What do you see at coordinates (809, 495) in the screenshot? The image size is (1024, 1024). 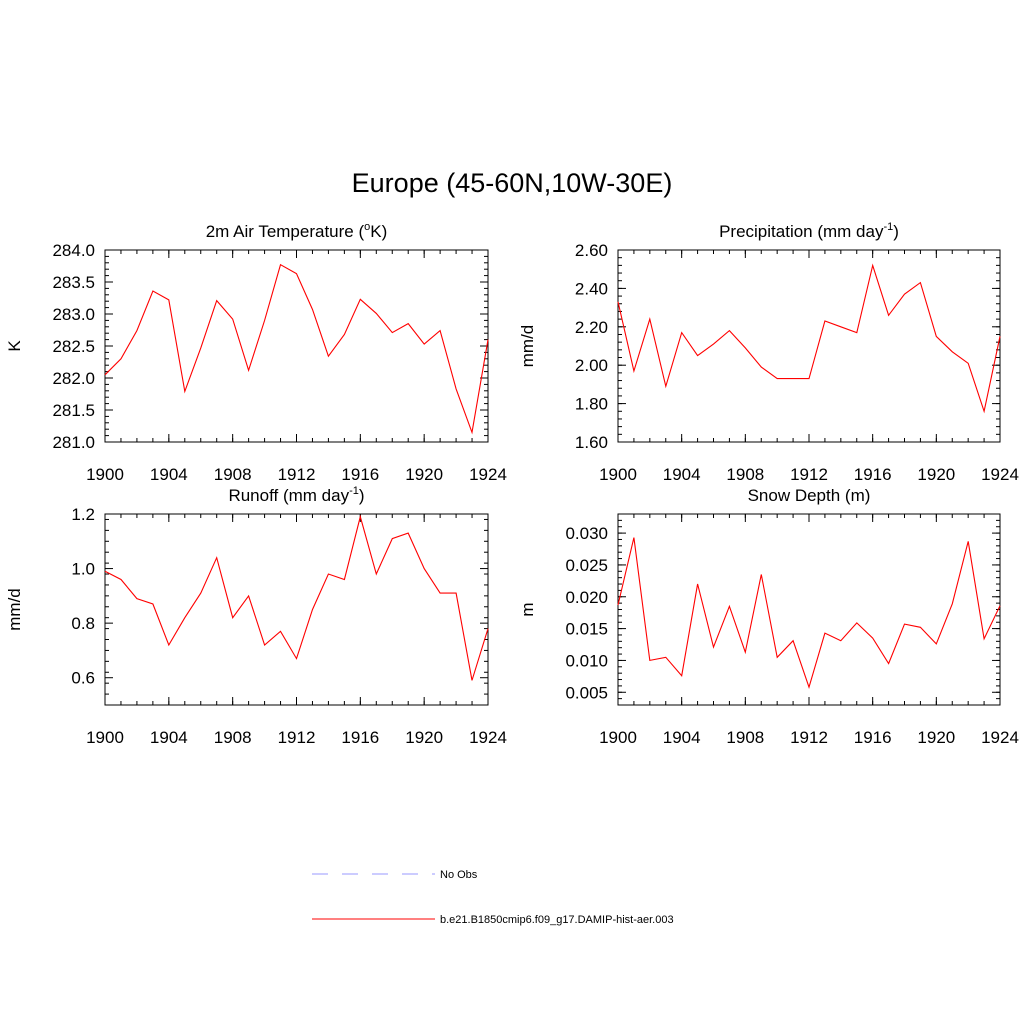 I see `panel-title: Snow Depth (m)` at bounding box center [809, 495].